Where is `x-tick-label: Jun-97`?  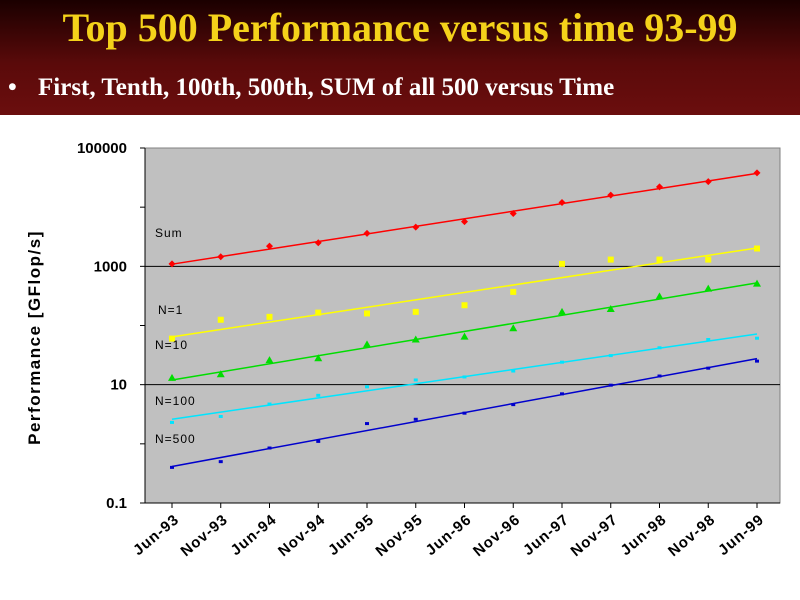
x-tick-label: Jun-97 is located at coordinates (546, 535).